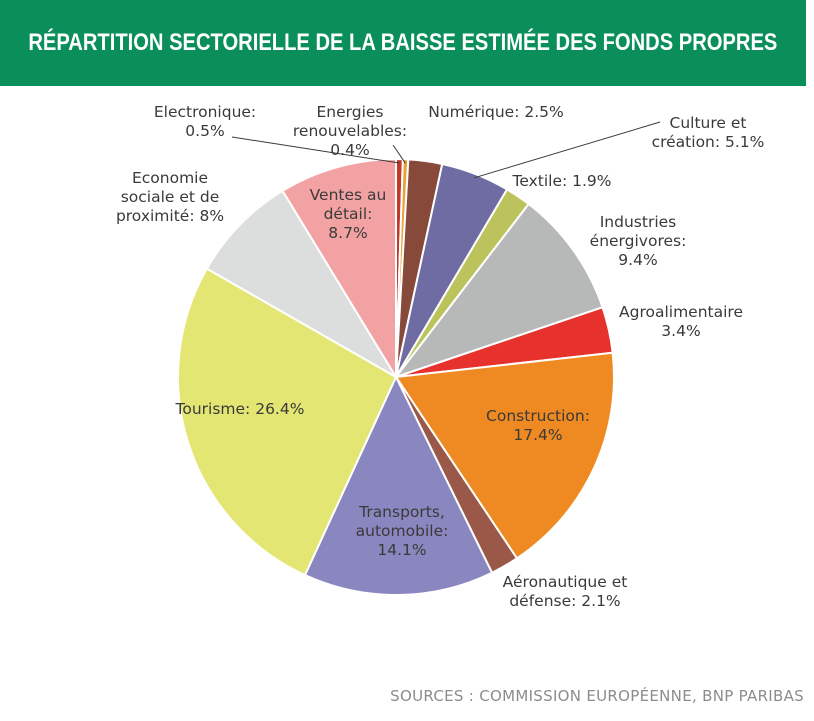 This screenshot has height=721, width=814. I want to click on slice-label-electronique: Electronique: 0.5%, so click(205, 121).